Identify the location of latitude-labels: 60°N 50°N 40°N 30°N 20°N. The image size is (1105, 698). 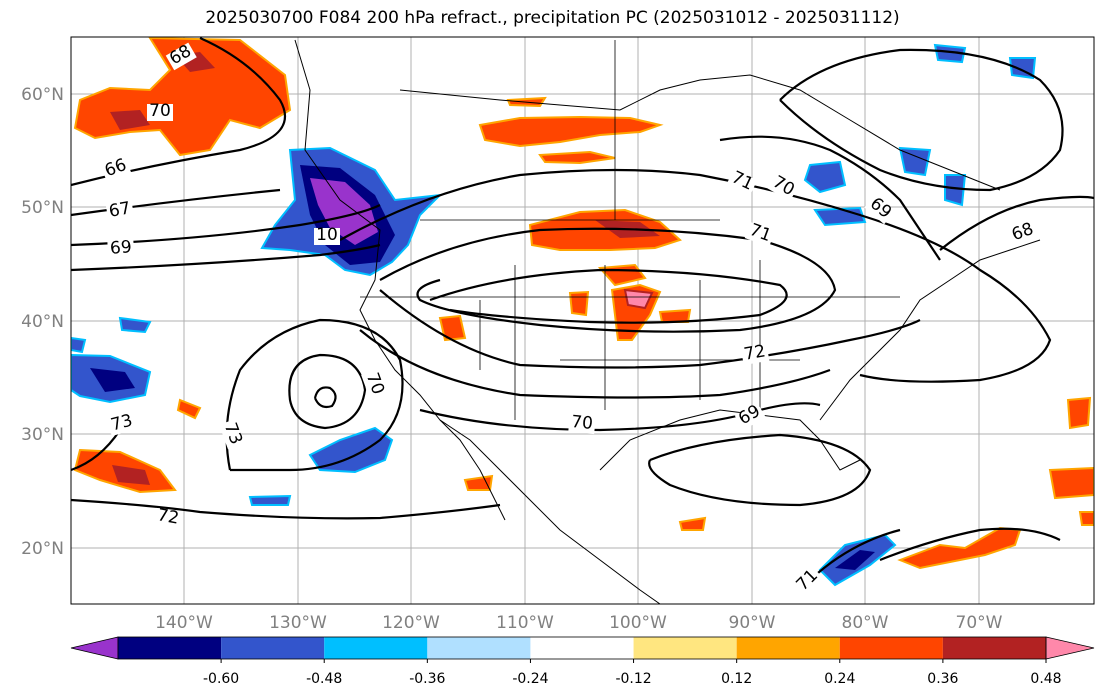
(42, 322).